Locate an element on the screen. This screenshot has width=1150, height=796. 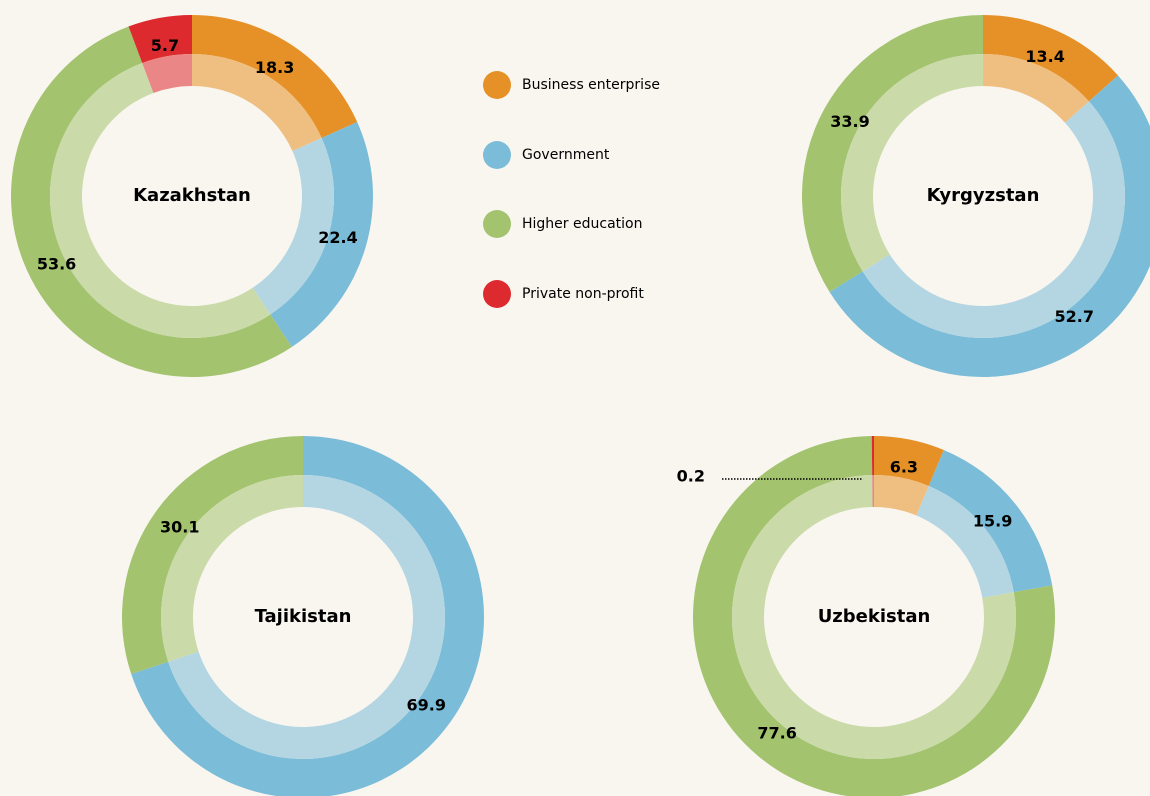
value-label: 53.6 is located at coordinates (56, 264).